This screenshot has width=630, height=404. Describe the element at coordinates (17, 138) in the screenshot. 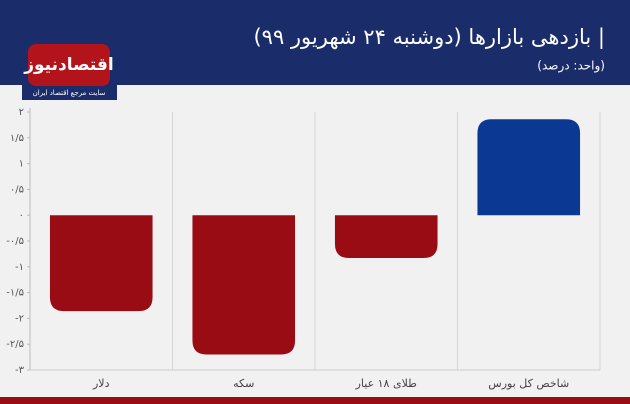

I see `y-tick-label: ۱/۵` at that location.